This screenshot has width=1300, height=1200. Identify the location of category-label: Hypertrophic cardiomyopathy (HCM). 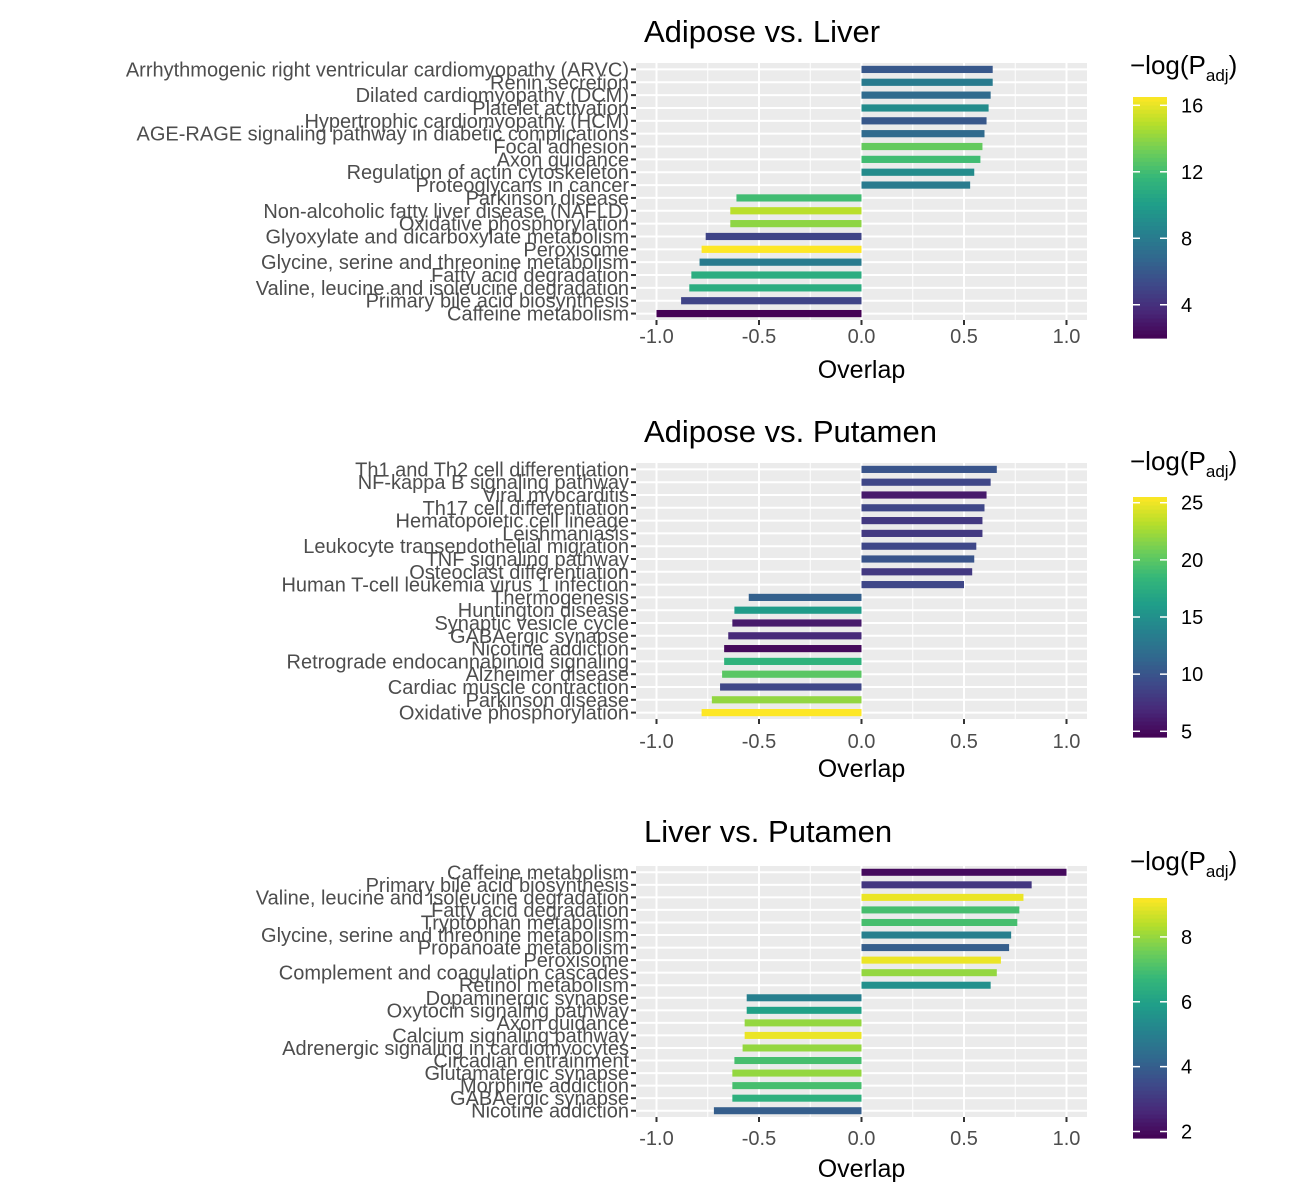
(466, 122).